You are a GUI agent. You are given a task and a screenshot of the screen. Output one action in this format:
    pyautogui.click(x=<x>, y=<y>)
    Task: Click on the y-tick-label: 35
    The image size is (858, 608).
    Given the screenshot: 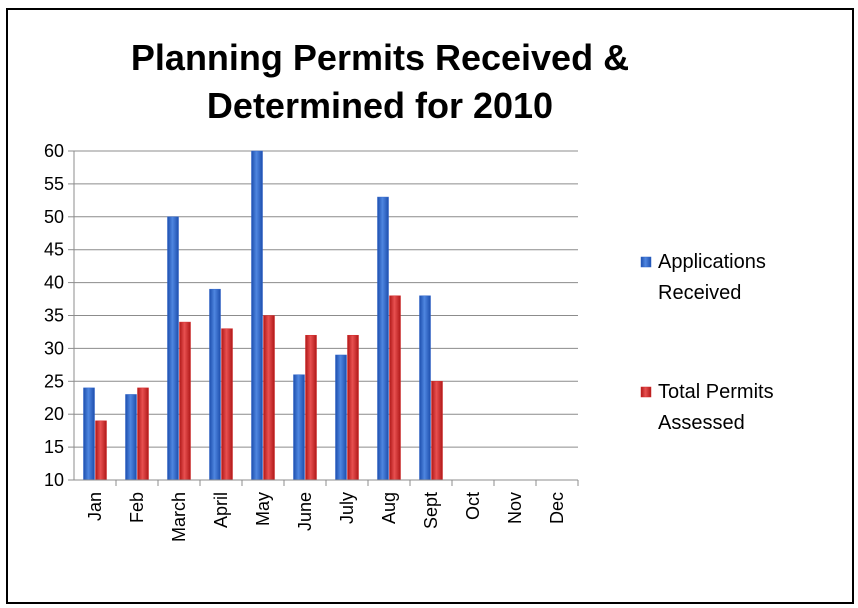 What is the action you would take?
    pyautogui.click(x=54, y=316)
    